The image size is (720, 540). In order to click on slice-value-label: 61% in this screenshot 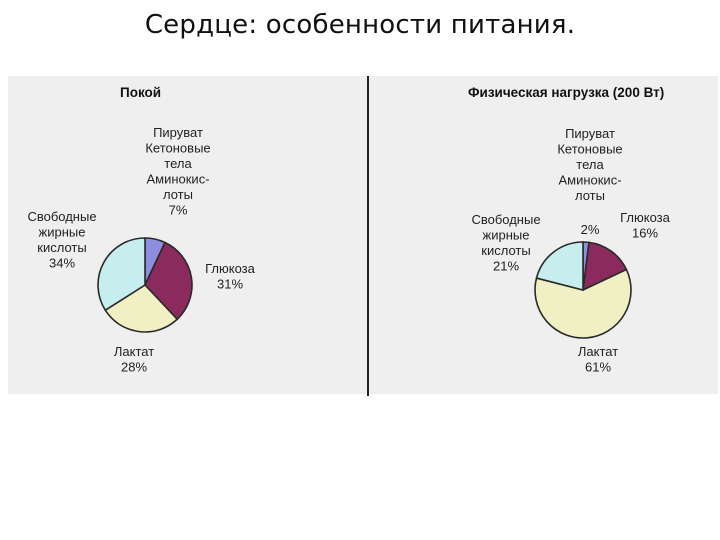, I will do `click(598, 367)`.